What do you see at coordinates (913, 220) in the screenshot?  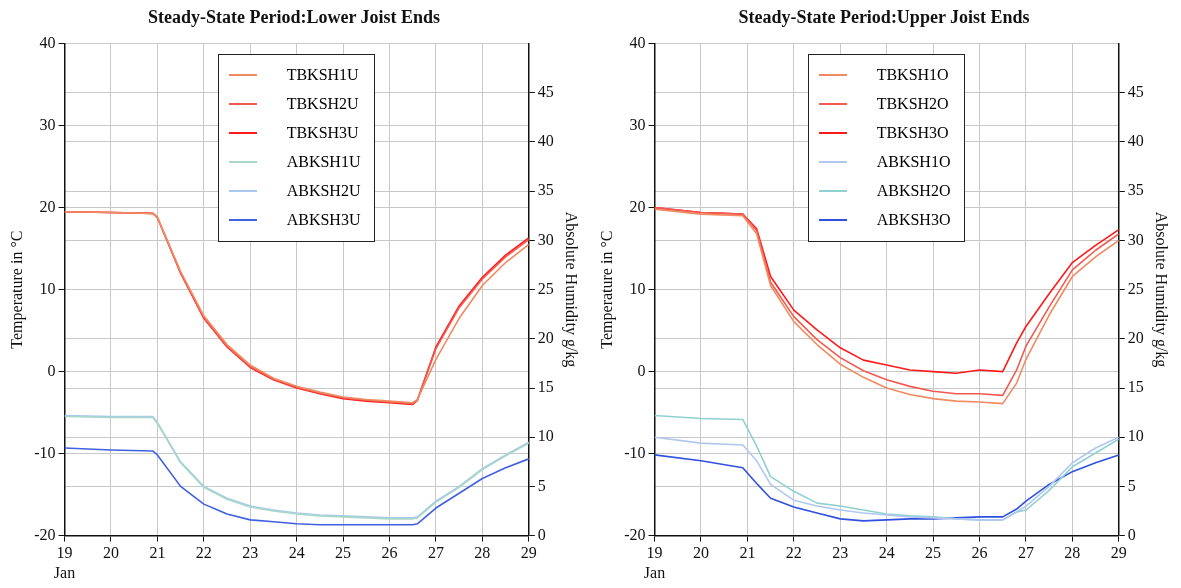 I see `legend-label: ABKSH3O` at bounding box center [913, 220].